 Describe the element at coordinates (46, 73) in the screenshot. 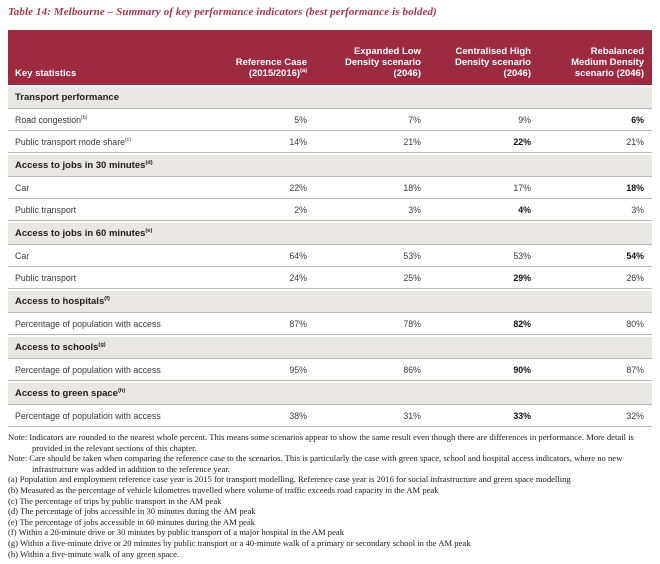

I see `key-statistics-header: Key statistics` at that location.